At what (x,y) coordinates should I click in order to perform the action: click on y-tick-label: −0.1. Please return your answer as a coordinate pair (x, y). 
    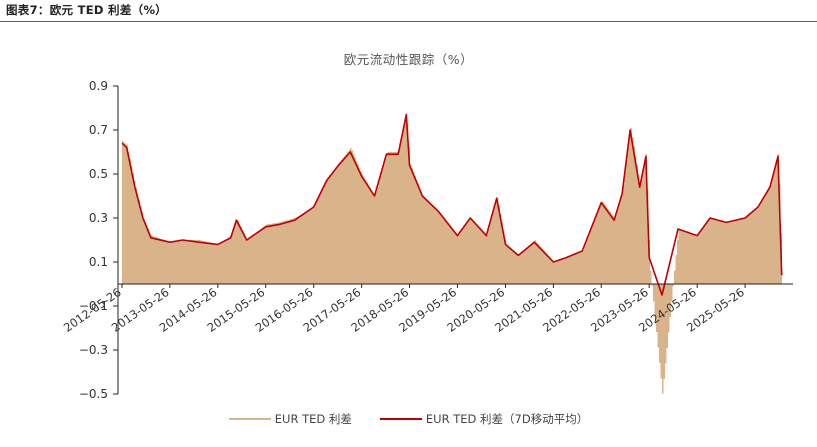
    Looking at the image, I should click on (93, 306).